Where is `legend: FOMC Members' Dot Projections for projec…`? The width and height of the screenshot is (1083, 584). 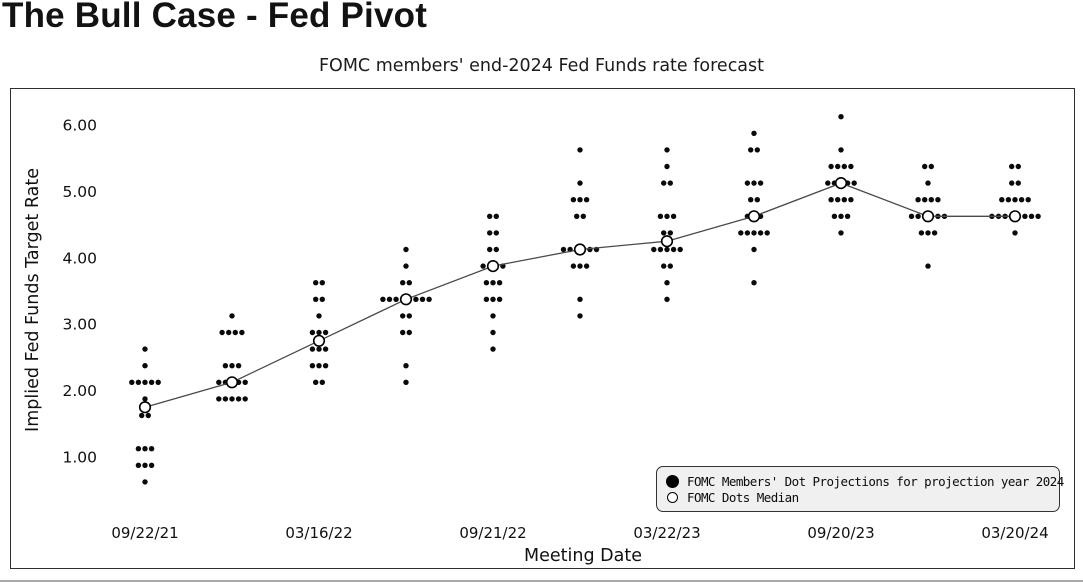 legend: FOMC Members' Dot Projections for projec… is located at coordinates (860, 489).